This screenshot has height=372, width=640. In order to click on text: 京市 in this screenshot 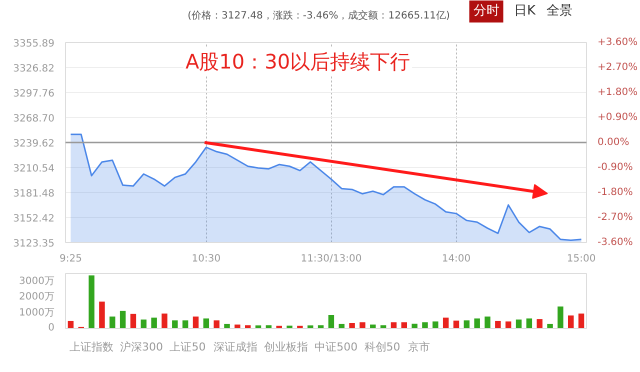, I will do `click(419, 347)`.